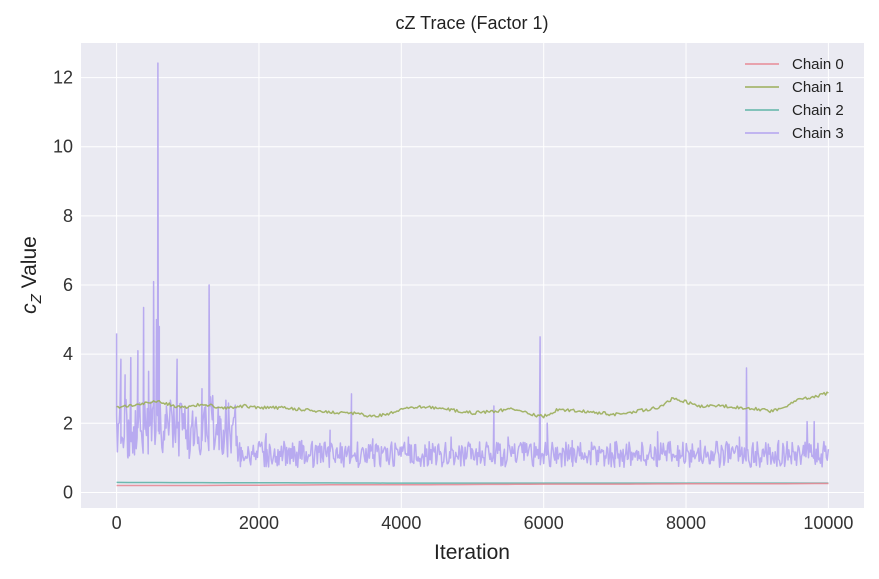  Describe the element at coordinates (36, 298) in the screenshot. I see `y-axis-label-subscript: Z` at that location.